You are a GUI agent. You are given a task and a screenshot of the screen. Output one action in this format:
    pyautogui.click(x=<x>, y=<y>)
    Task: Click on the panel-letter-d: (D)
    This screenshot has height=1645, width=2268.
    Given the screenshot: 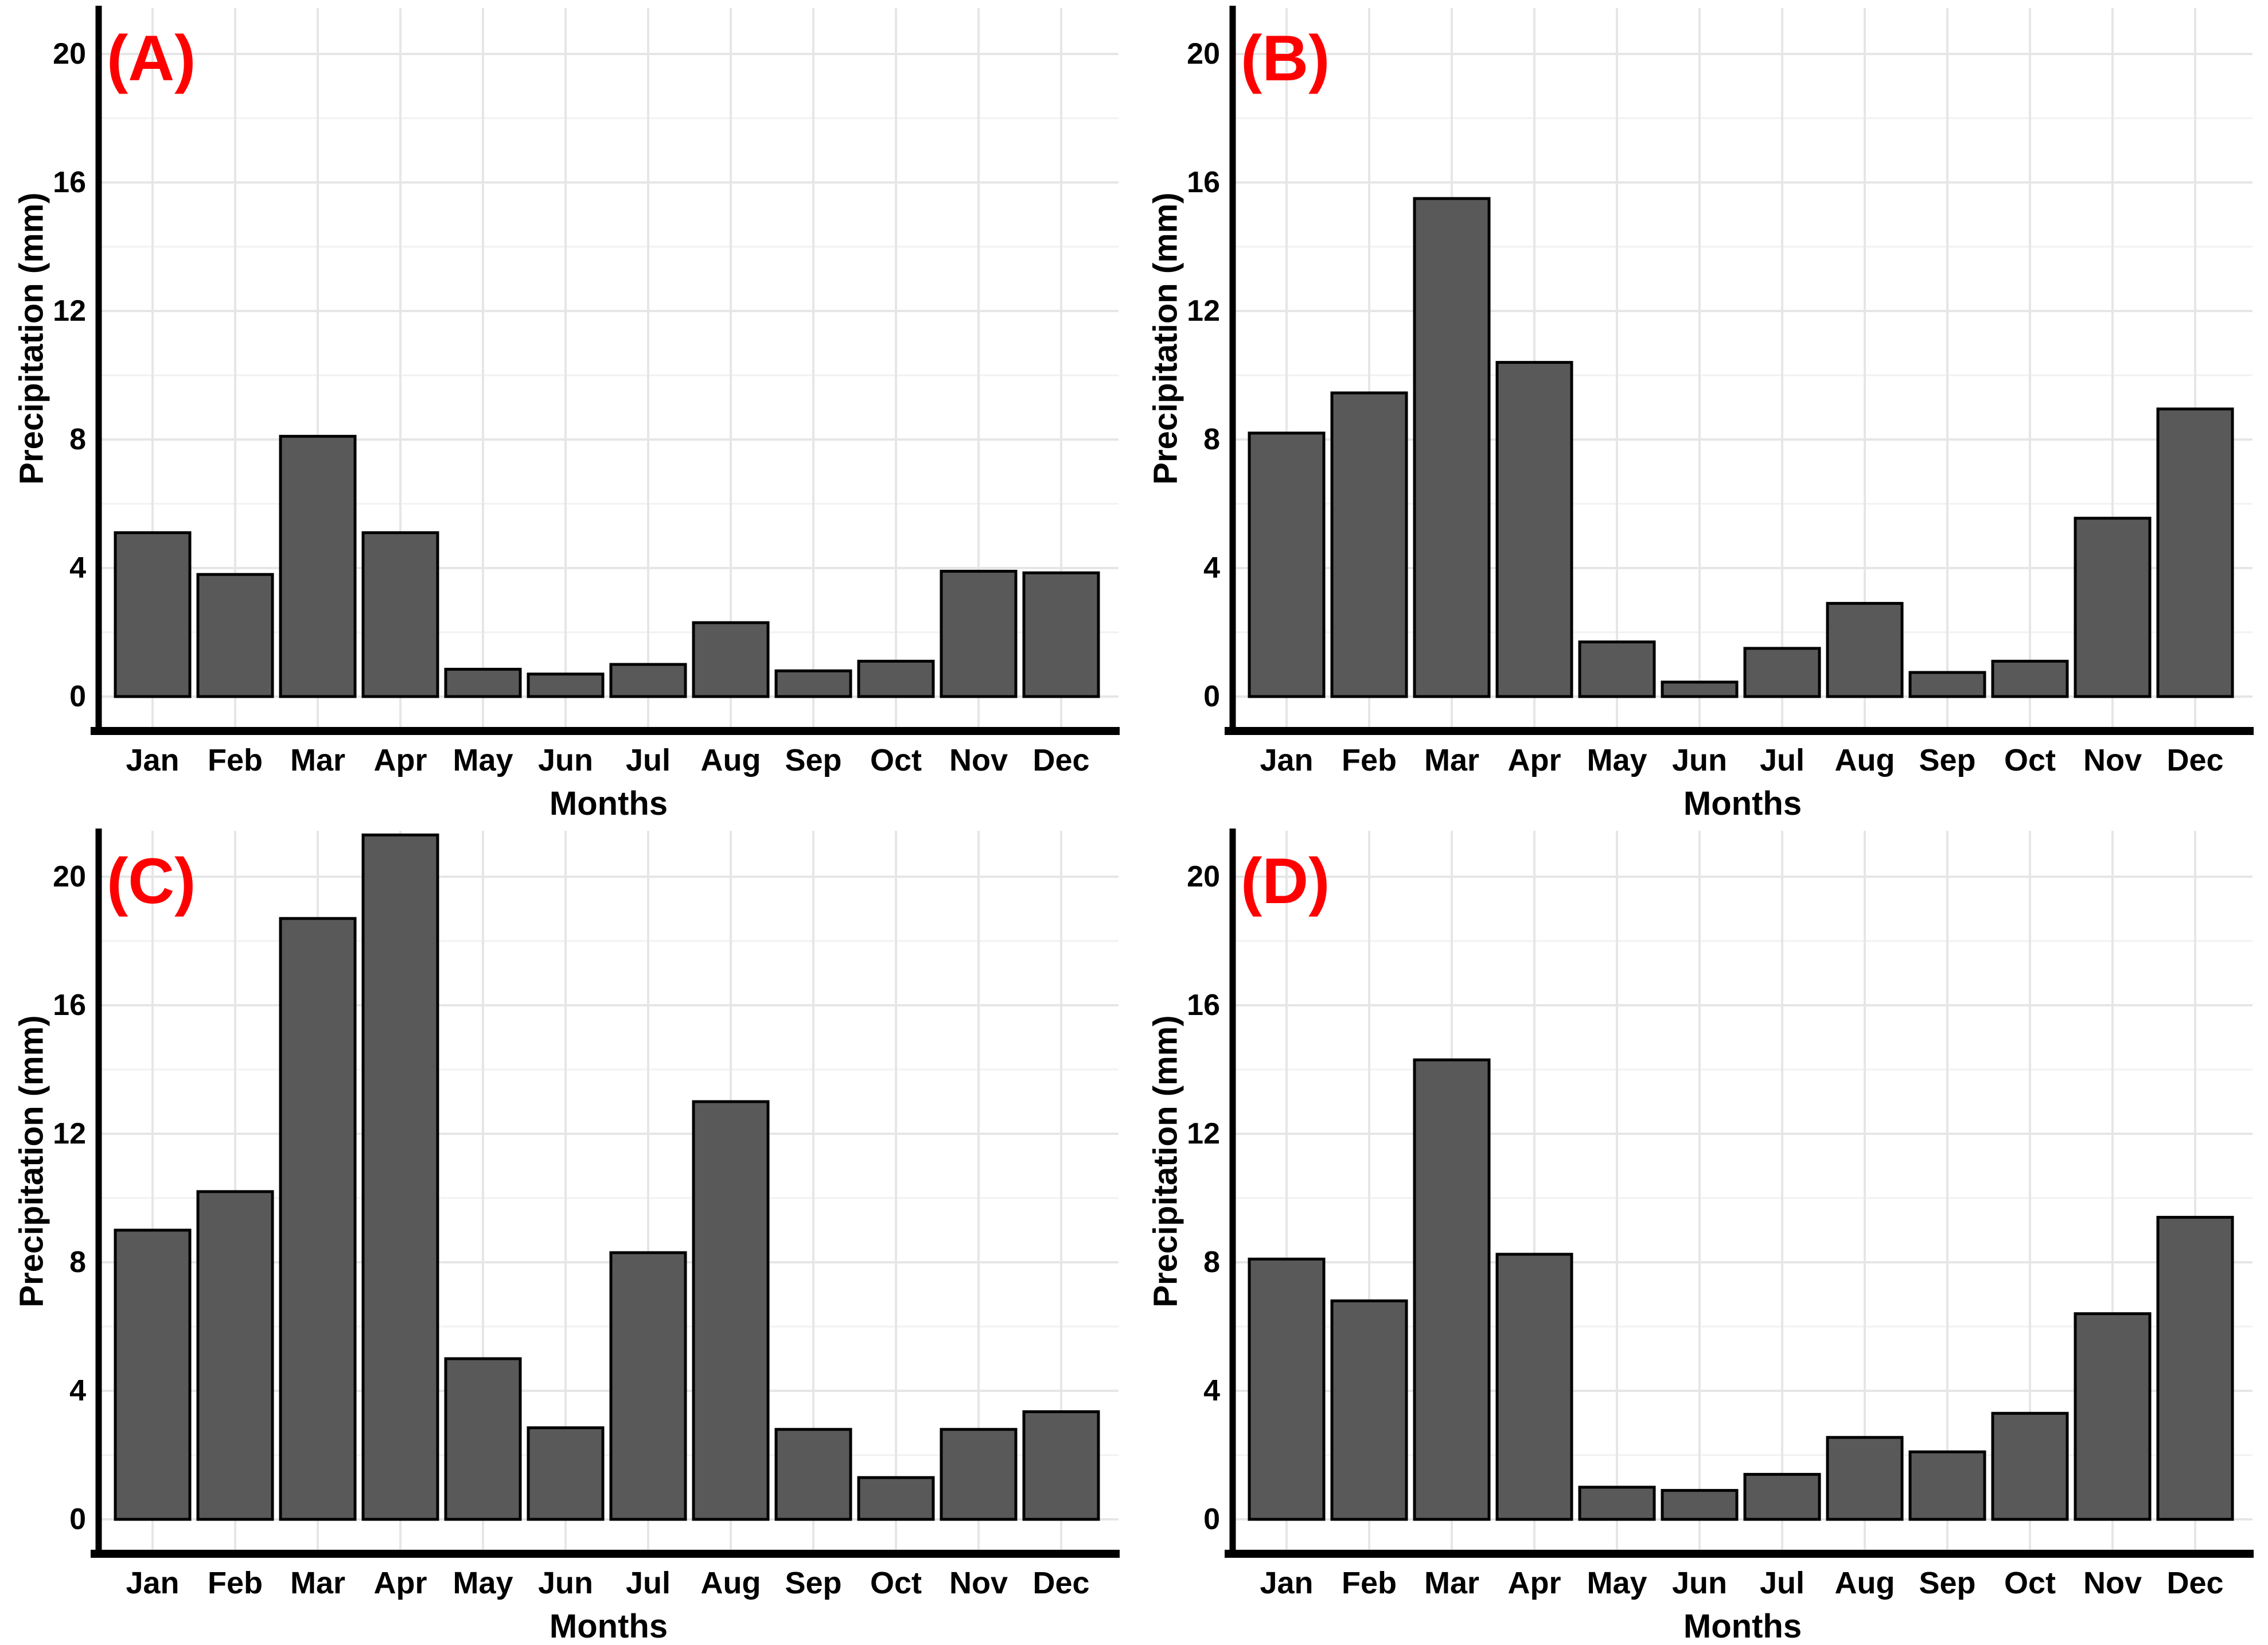 What is the action you would take?
    pyautogui.click(x=1285, y=881)
    